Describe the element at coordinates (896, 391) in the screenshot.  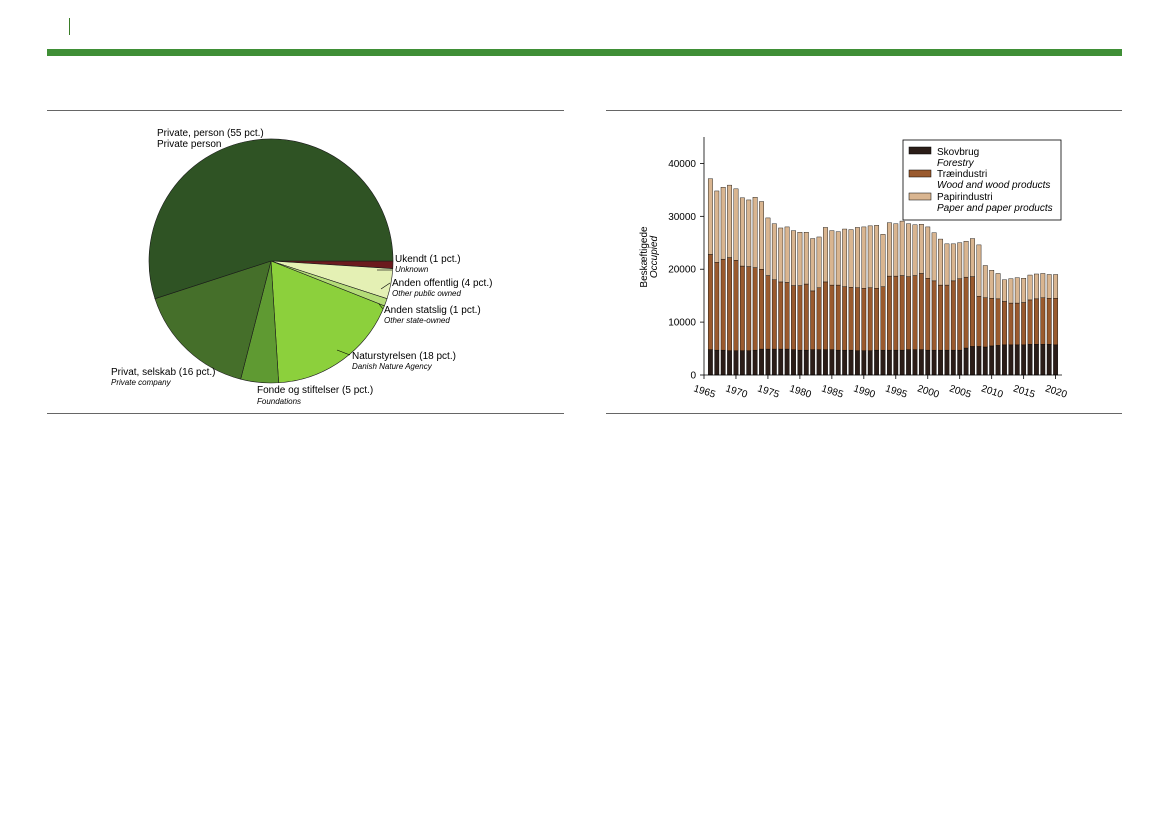
I see `x-tick-label-1995: 1995` at that location.